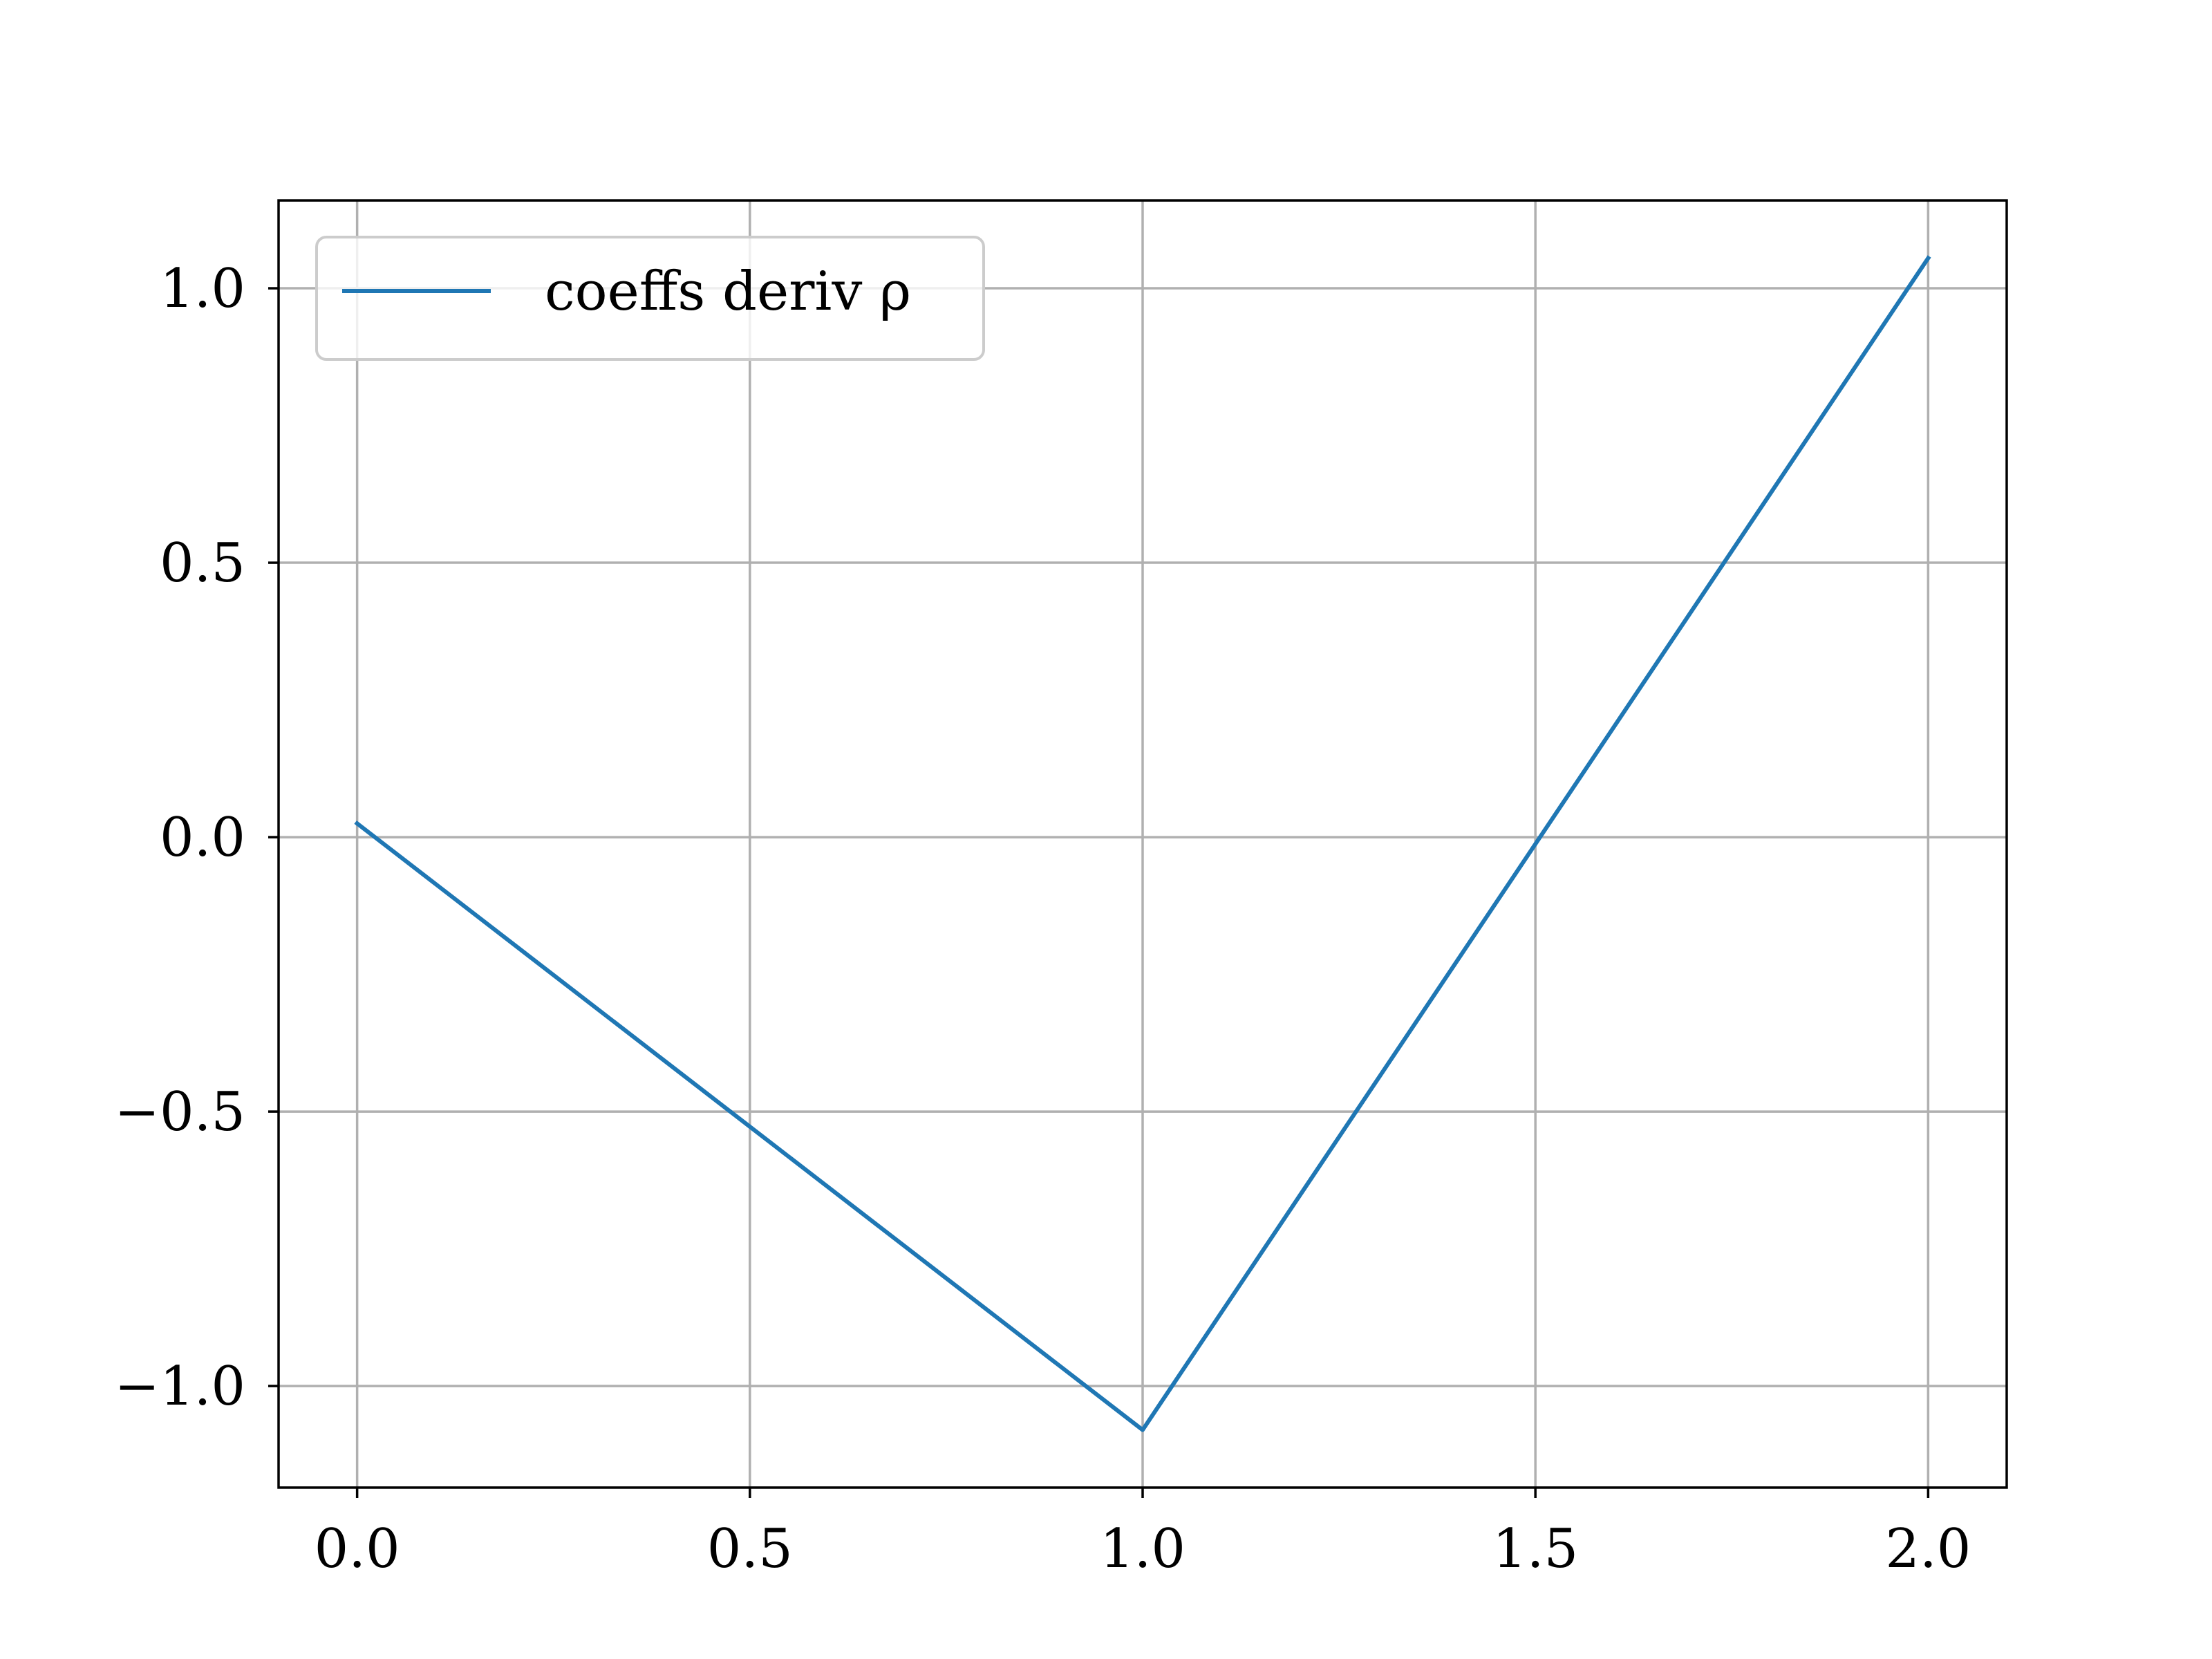 This screenshot has height=1659, width=2212. I want to click on x-tick-label: 0.0, so click(357, 1549).